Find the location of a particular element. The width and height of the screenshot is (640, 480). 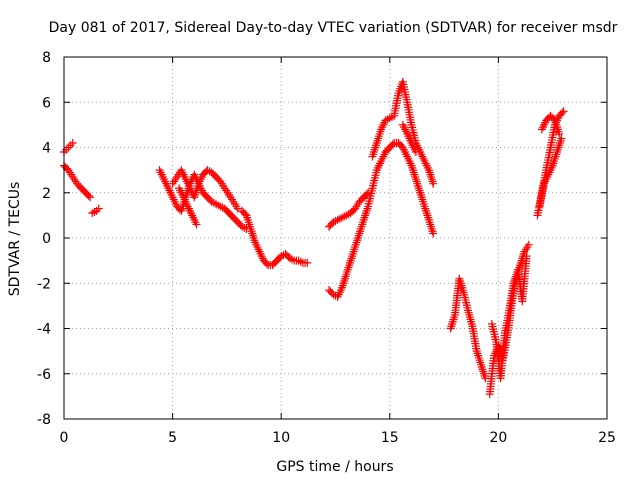

y-tick-label: -4 is located at coordinates (44, 330).